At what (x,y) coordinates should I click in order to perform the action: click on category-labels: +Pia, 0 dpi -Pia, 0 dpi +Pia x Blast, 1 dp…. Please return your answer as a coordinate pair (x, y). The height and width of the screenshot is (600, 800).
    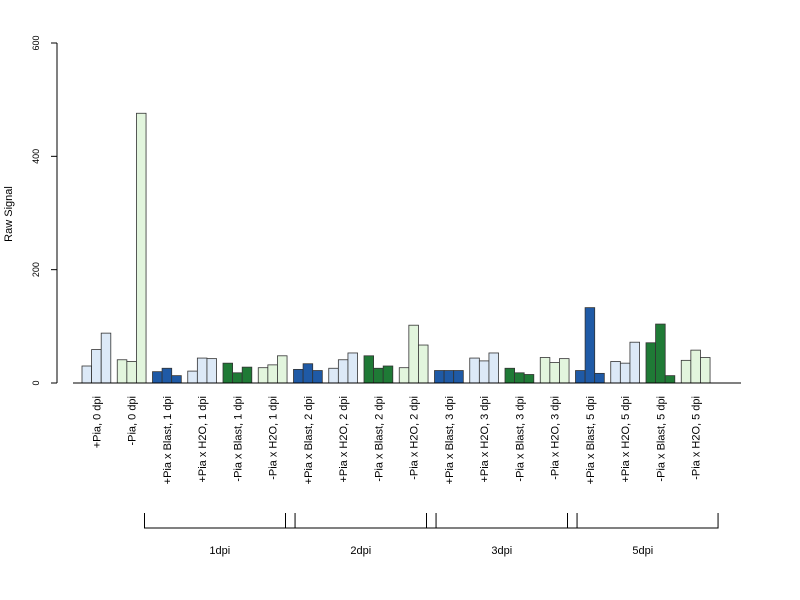
    Looking at the image, I should click on (396, 440).